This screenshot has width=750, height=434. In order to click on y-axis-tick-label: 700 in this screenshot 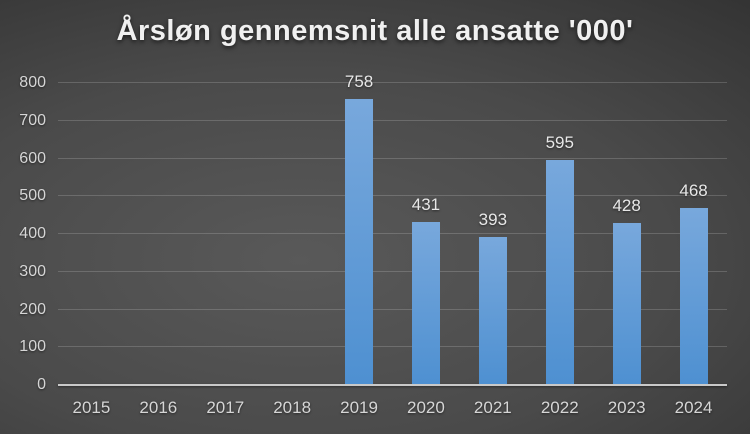, I will do `click(32, 120)`.